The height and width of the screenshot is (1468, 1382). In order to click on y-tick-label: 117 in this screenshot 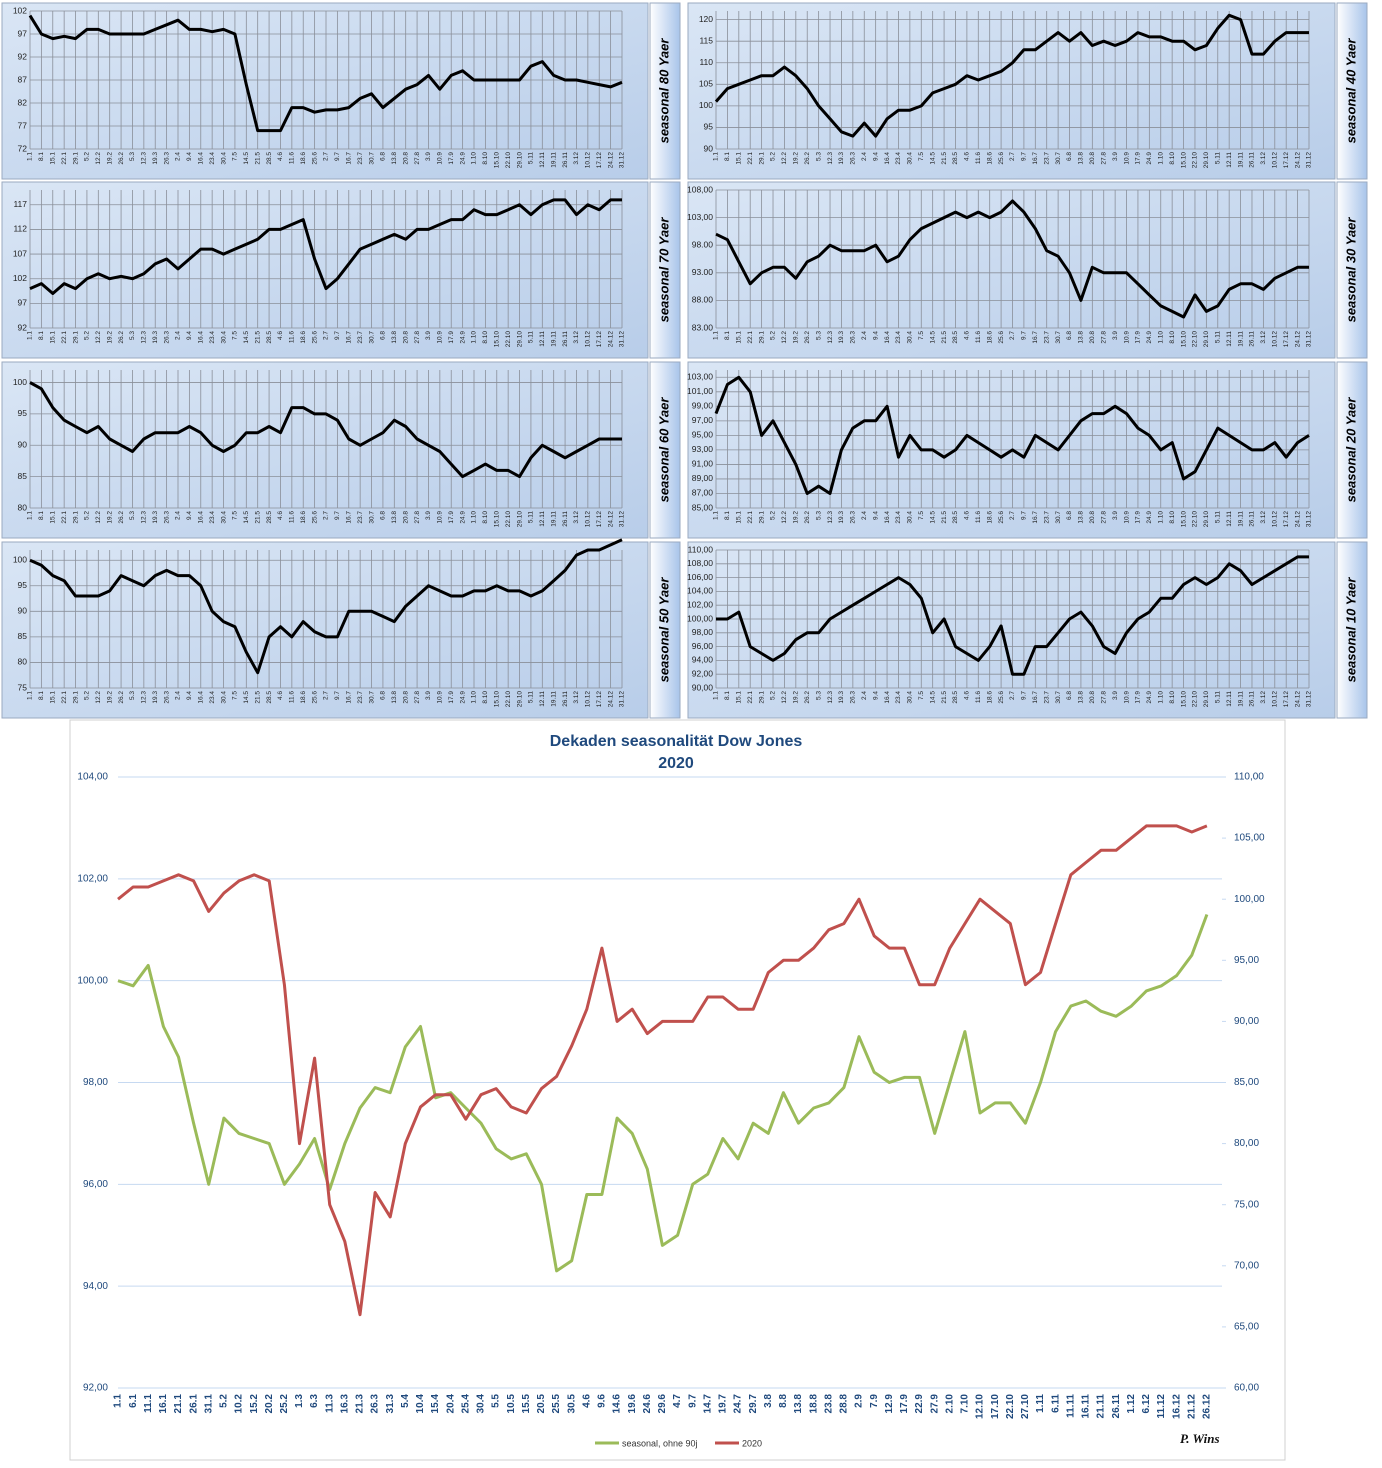, I will do `click(20, 204)`.